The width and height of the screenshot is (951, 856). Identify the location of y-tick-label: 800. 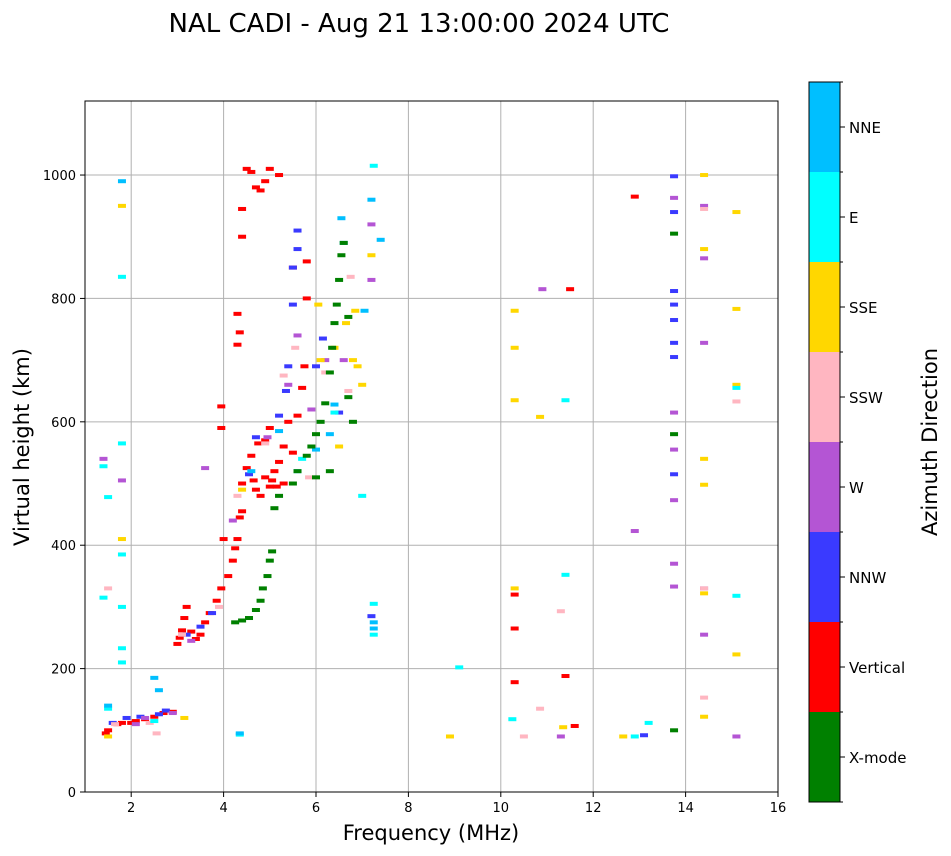
(63, 299).